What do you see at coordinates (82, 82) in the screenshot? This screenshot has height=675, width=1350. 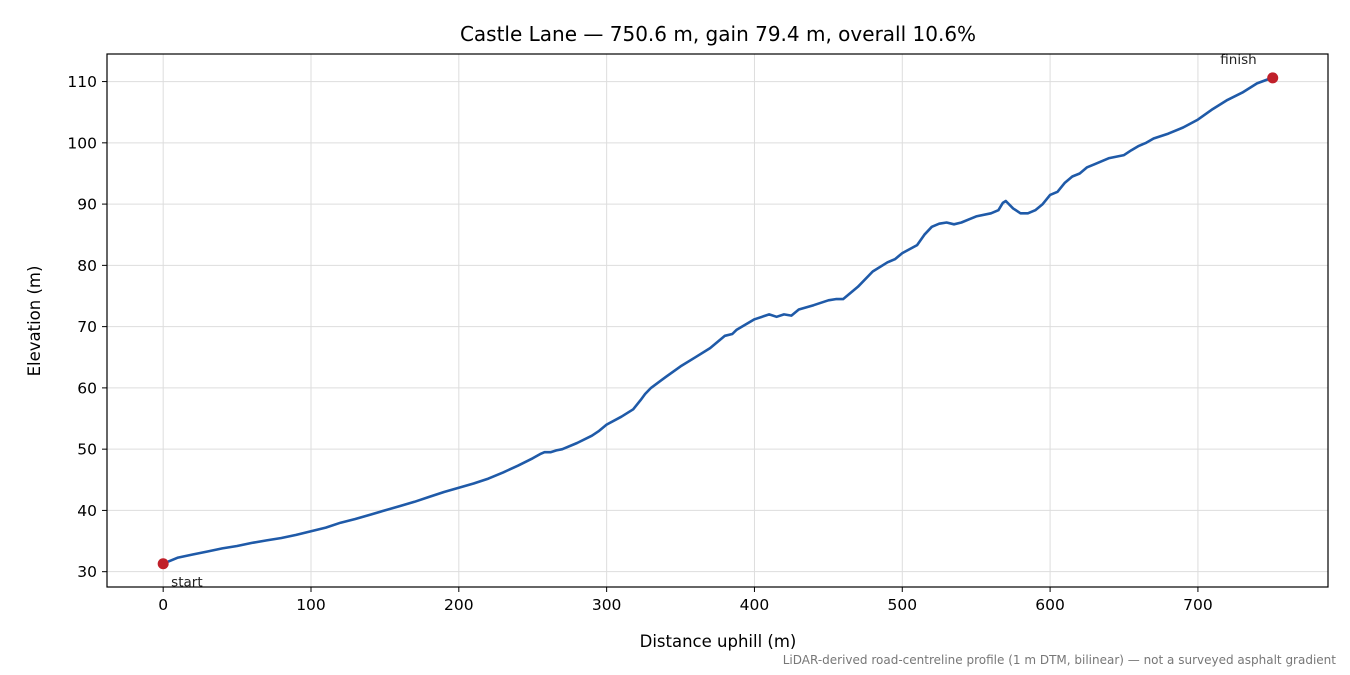 I see `y-tick-label-8: 110` at bounding box center [82, 82].